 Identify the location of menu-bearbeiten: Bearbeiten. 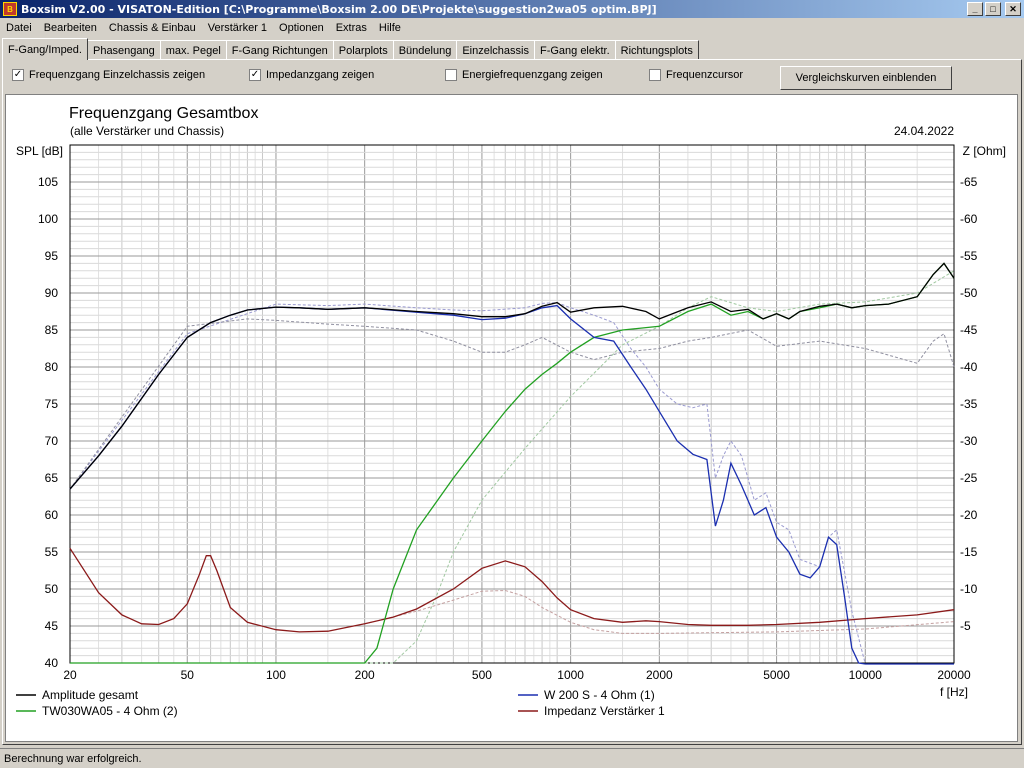
(70, 27).